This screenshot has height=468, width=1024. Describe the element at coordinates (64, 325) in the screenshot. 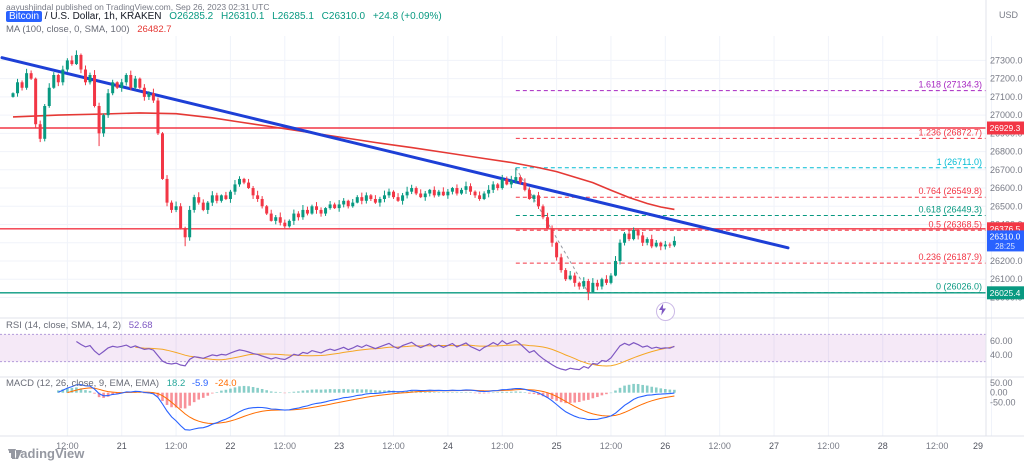

I see `rsi-label: RSI (14, close, SMA, 14, 2)` at that location.